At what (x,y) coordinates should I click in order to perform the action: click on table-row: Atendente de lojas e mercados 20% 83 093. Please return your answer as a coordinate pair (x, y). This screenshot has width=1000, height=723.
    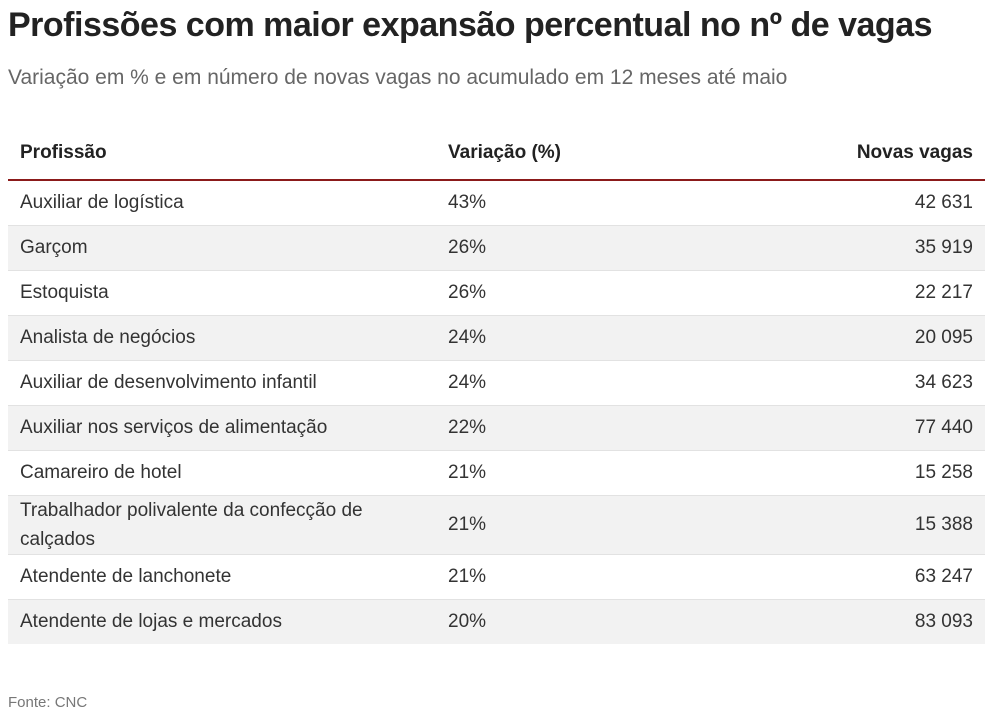
    Looking at the image, I should click on (496, 621).